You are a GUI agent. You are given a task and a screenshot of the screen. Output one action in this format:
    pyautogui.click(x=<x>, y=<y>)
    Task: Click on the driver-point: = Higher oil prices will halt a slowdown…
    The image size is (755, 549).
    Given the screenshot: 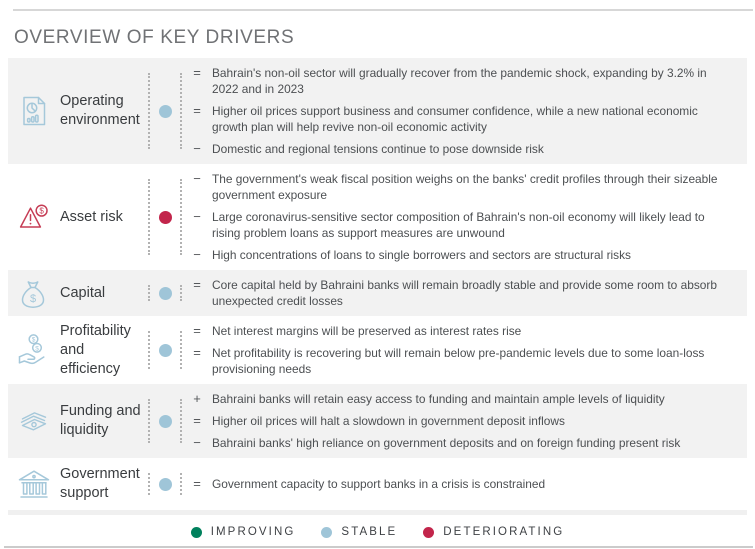 What is the action you would take?
    pyautogui.click(x=464, y=421)
    